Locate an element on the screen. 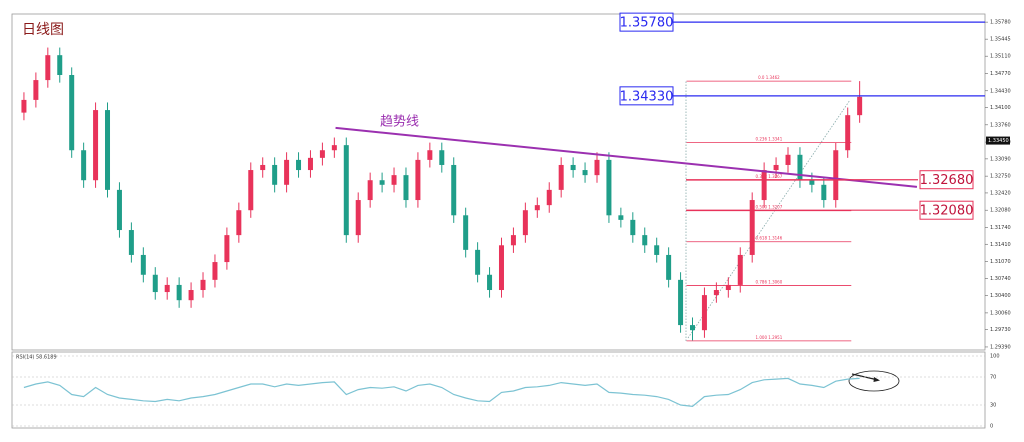  level-label: 1.32080 is located at coordinates (947, 211).